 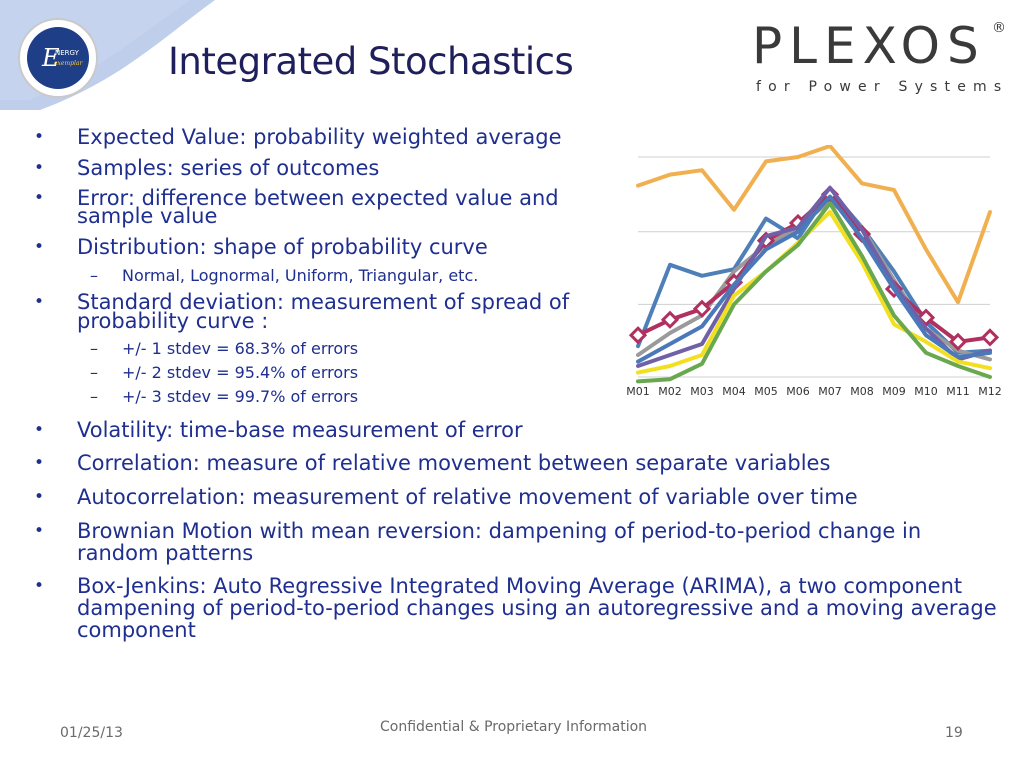 What do you see at coordinates (50, 58) in the screenshot?
I see `logo-letter: E` at bounding box center [50, 58].